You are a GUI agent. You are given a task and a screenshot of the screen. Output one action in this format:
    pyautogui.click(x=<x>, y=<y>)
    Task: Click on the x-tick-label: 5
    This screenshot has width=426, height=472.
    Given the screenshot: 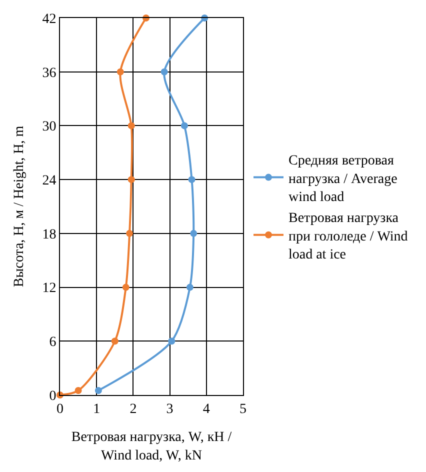 What is the action you would take?
    pyautogui.click(x=243, y=409)
    